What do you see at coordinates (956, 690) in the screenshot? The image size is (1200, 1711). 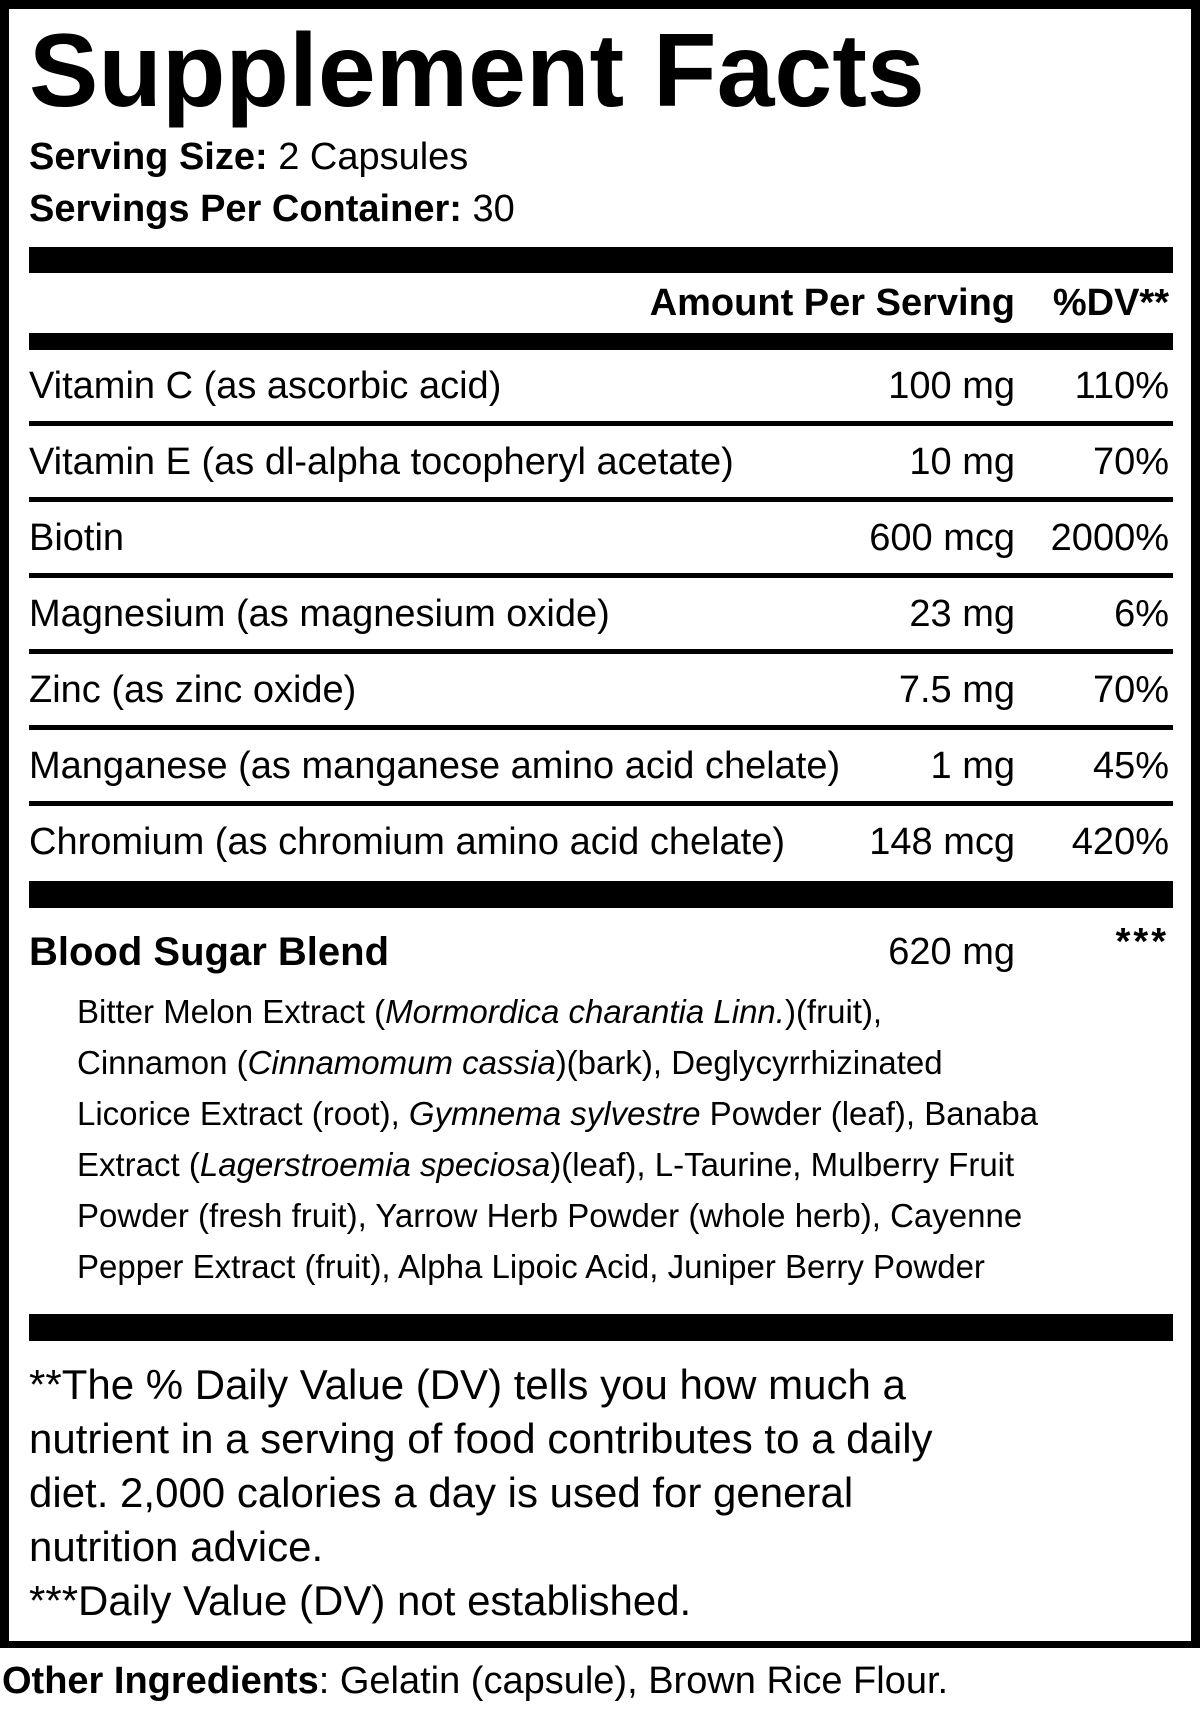 I see `nutrient-amount: 7.5 mg` at bounding box center [956, 690].